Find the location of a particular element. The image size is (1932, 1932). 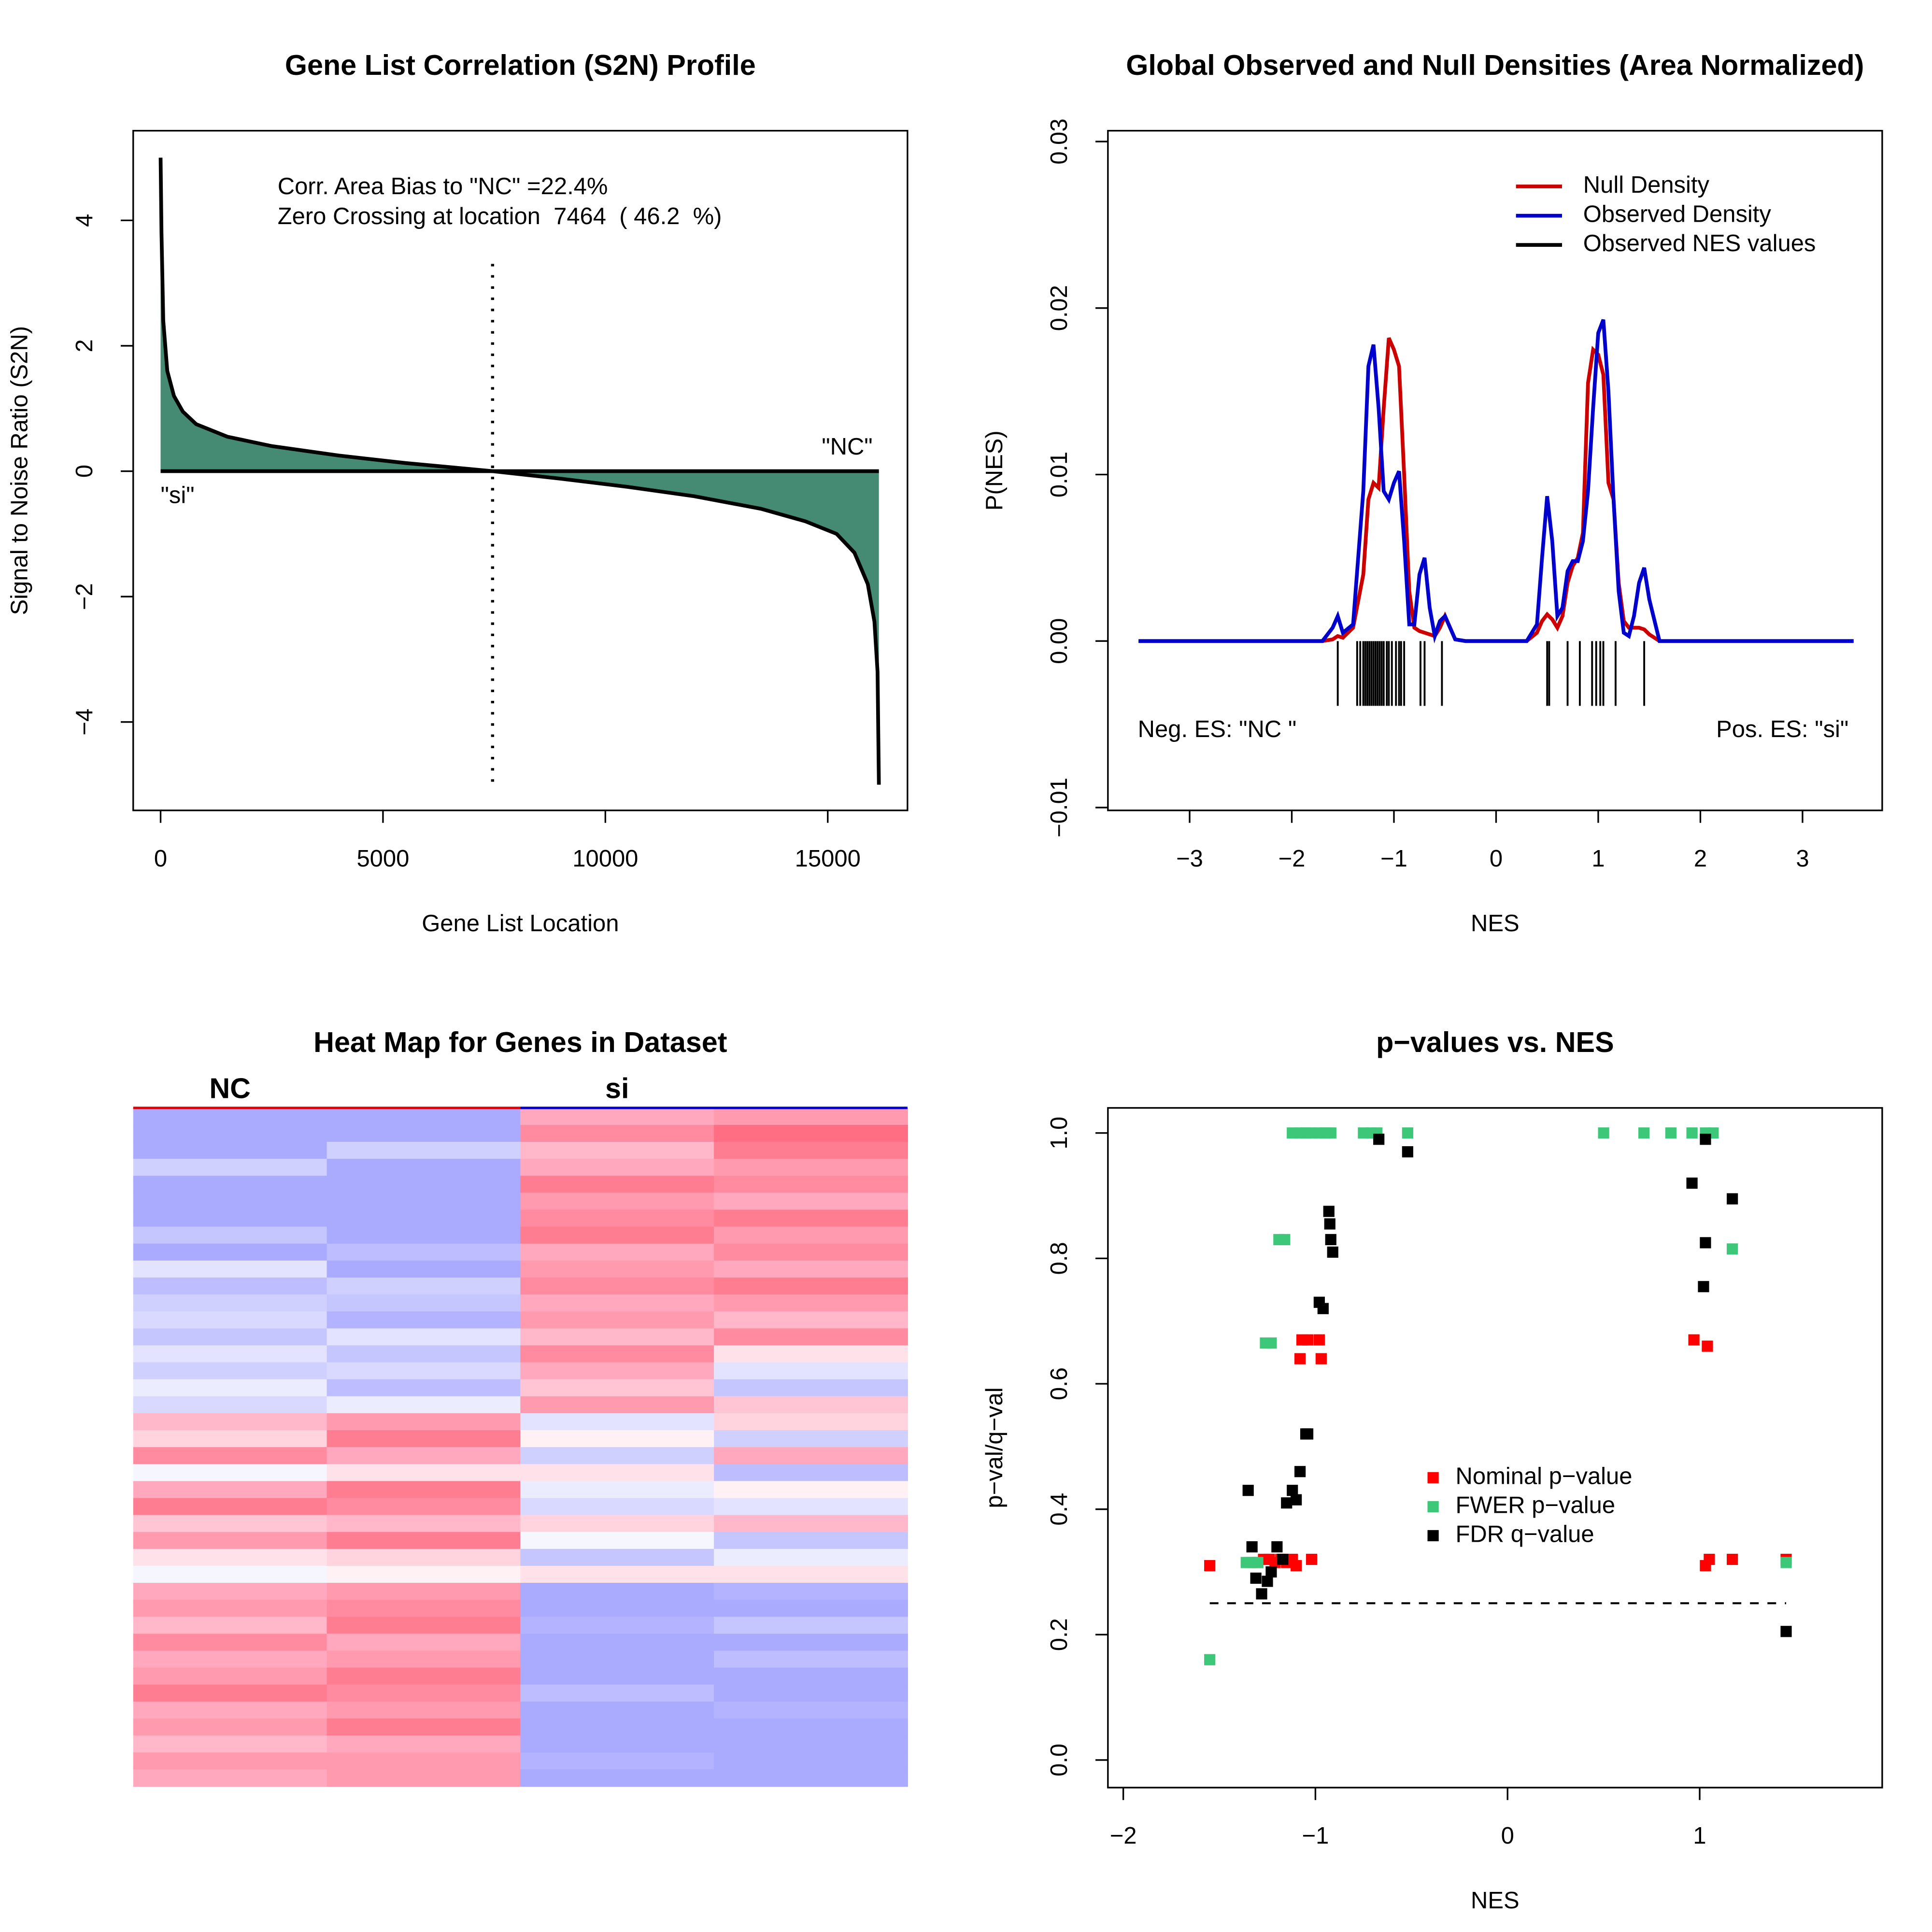

x-tick-label: 0 is located at coordinates (160, 859).